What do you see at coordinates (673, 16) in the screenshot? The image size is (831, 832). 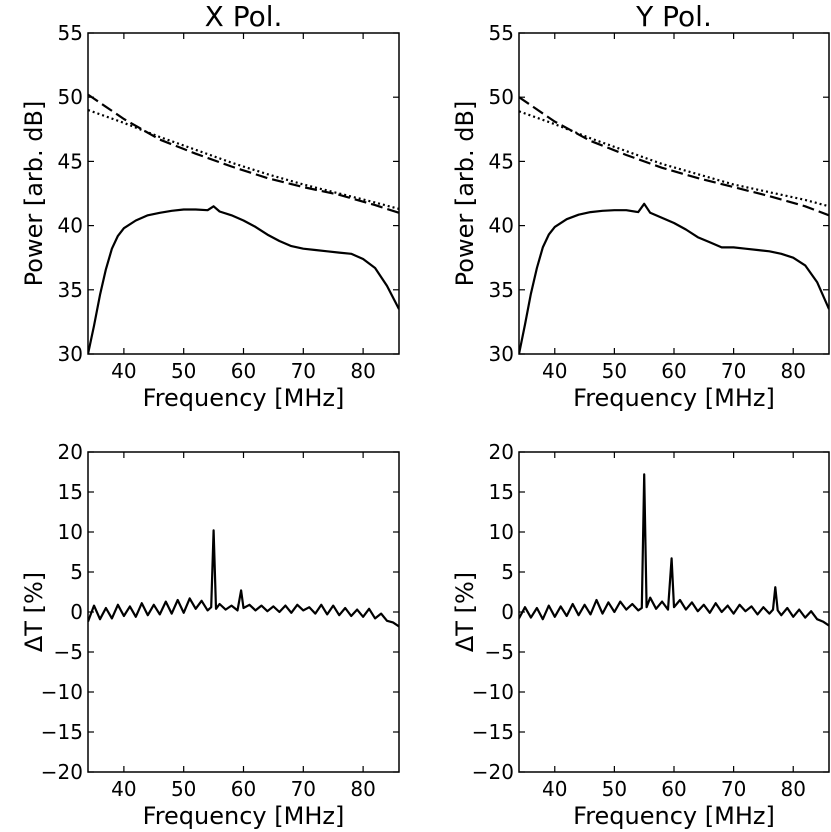 I see `panel-title: Y Pol.` at bounding box center [673, 16].